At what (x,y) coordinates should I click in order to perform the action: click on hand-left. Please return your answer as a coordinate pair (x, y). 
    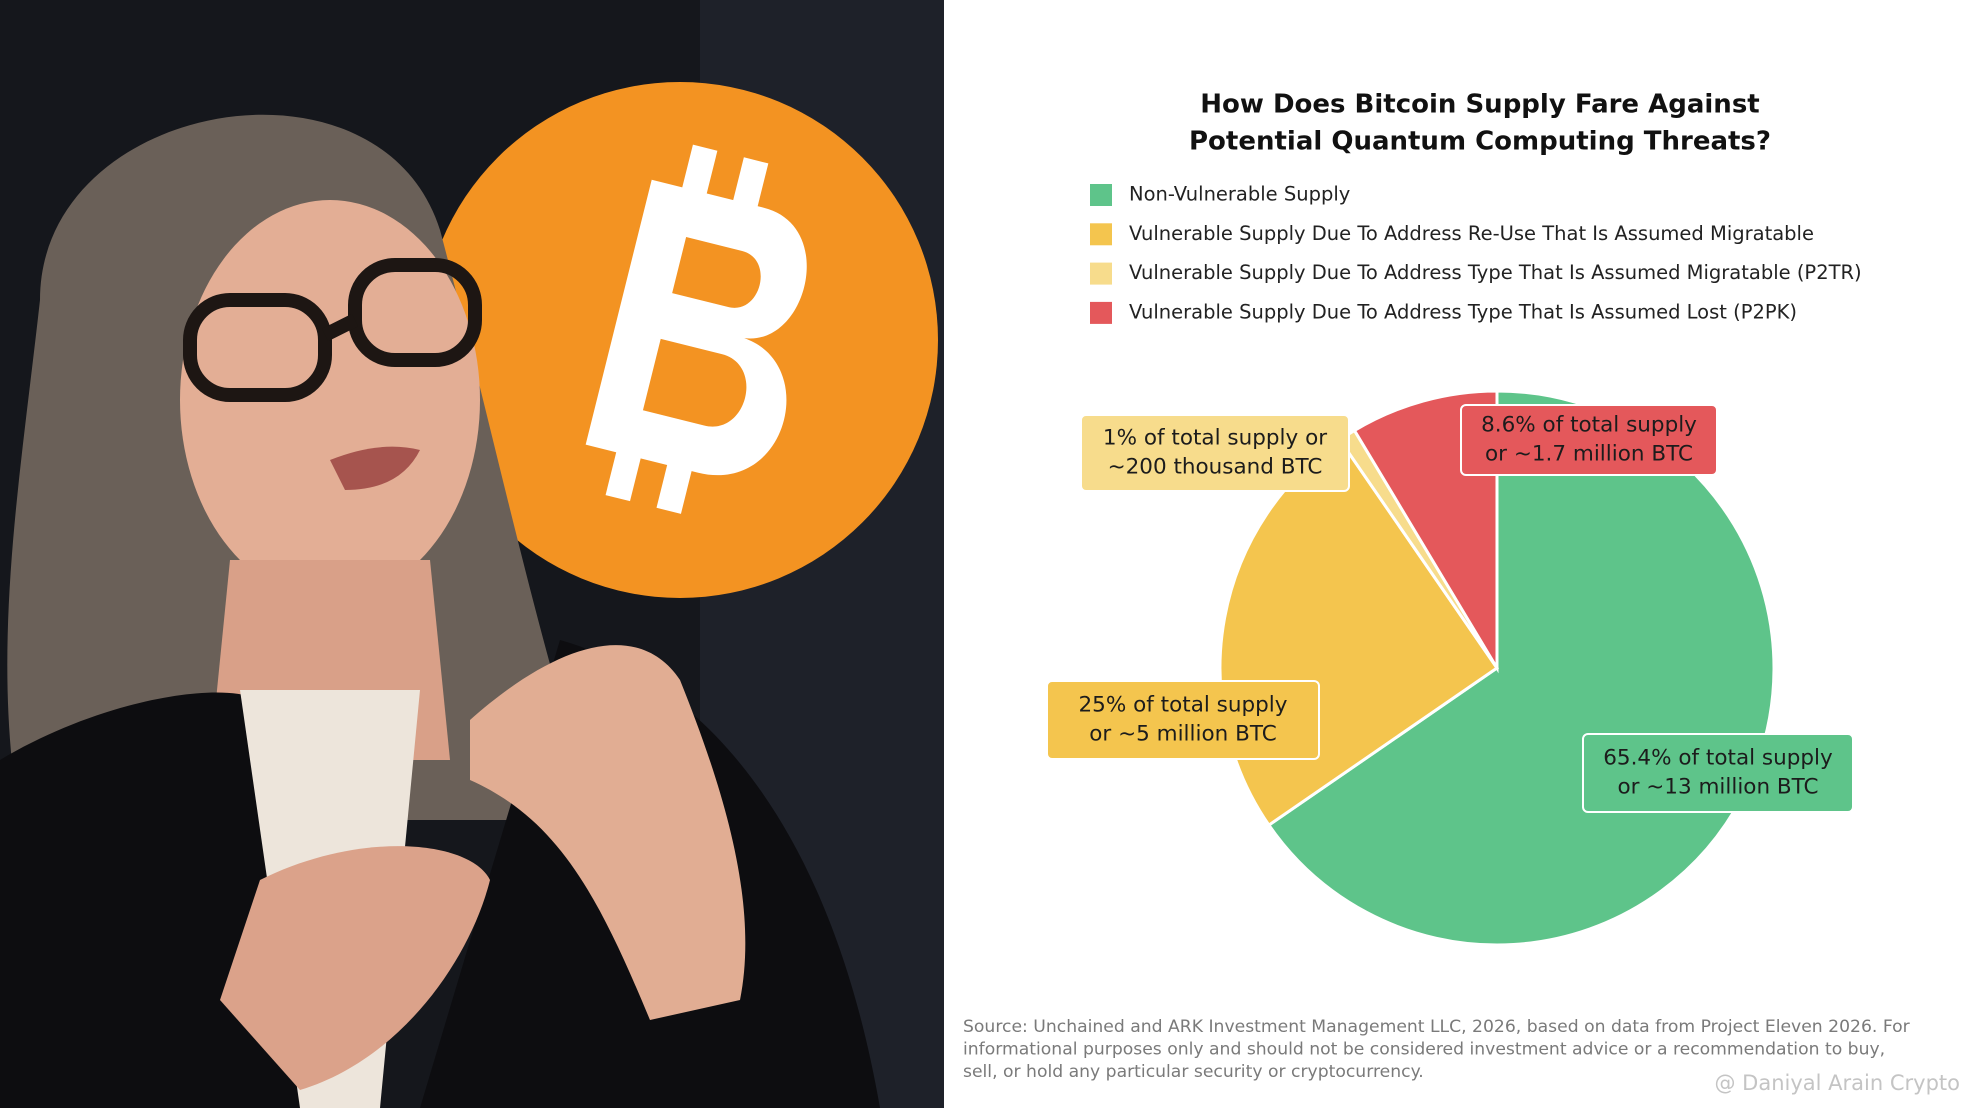
    Looking at the image, I should click on (355, 968).